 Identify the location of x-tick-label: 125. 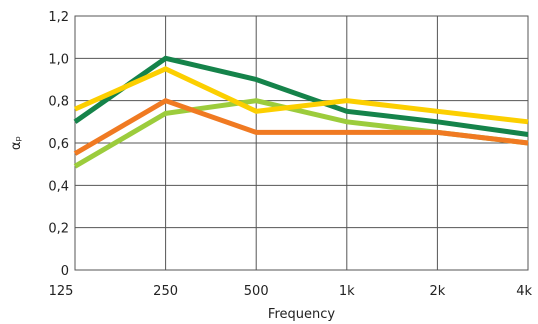
(61, 291).